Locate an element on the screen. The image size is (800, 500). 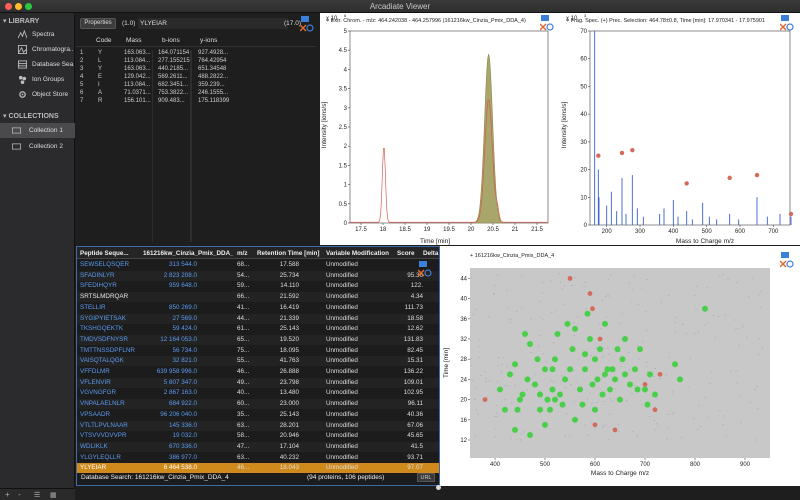
col-variable-modification: Variable Modification is located at coordinates (357, 253).